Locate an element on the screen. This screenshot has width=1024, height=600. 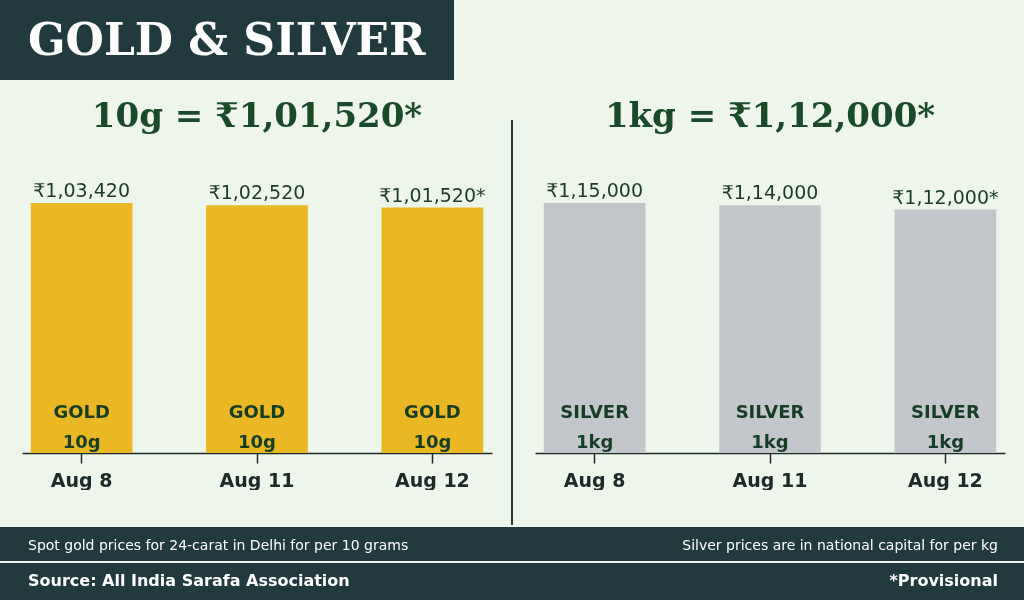
data-label: ₹1,02,520 is located at coordinates (257, 192).